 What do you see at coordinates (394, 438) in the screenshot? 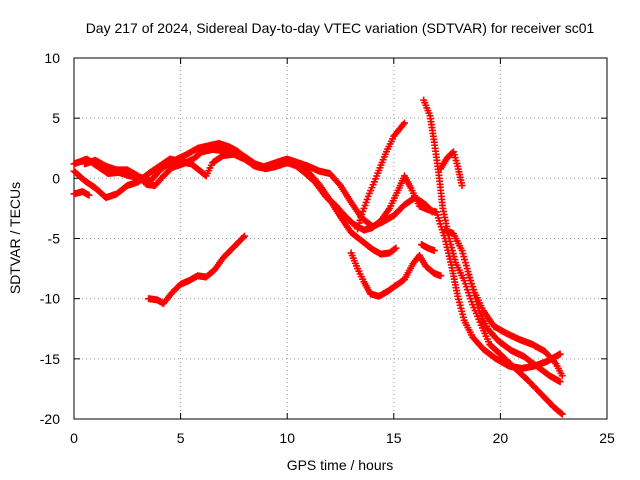
I see `x-tick-label: 15` at bounding box center [394, 438].